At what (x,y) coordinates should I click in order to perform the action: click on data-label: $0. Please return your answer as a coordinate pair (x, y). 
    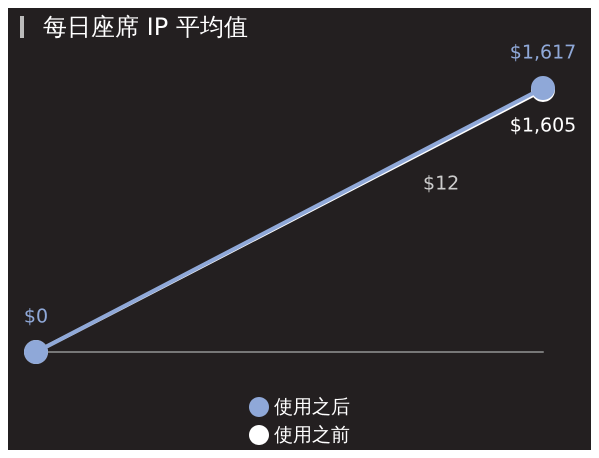
    Looking at the image, I should click on (36, 317).